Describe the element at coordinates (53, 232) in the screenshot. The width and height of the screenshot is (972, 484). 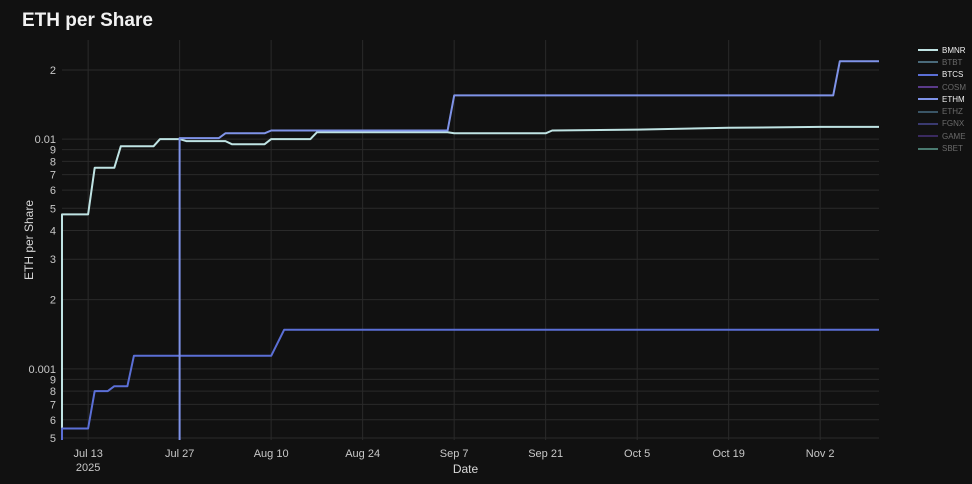
I see `y-tick-label: 4` at that location.